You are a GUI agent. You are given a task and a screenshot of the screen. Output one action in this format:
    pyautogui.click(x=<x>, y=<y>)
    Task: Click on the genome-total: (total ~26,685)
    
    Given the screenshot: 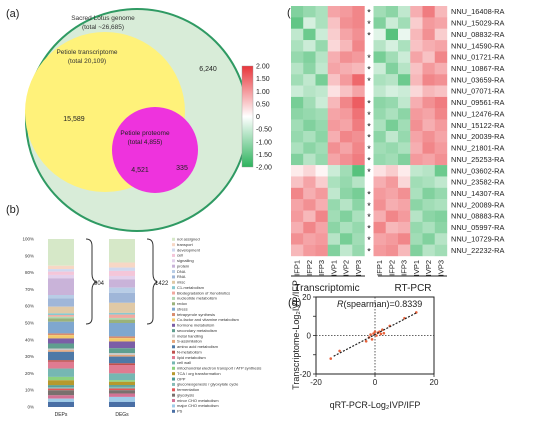 What is the action you would take?
    pyautogui.click(x=103, y=27)
    